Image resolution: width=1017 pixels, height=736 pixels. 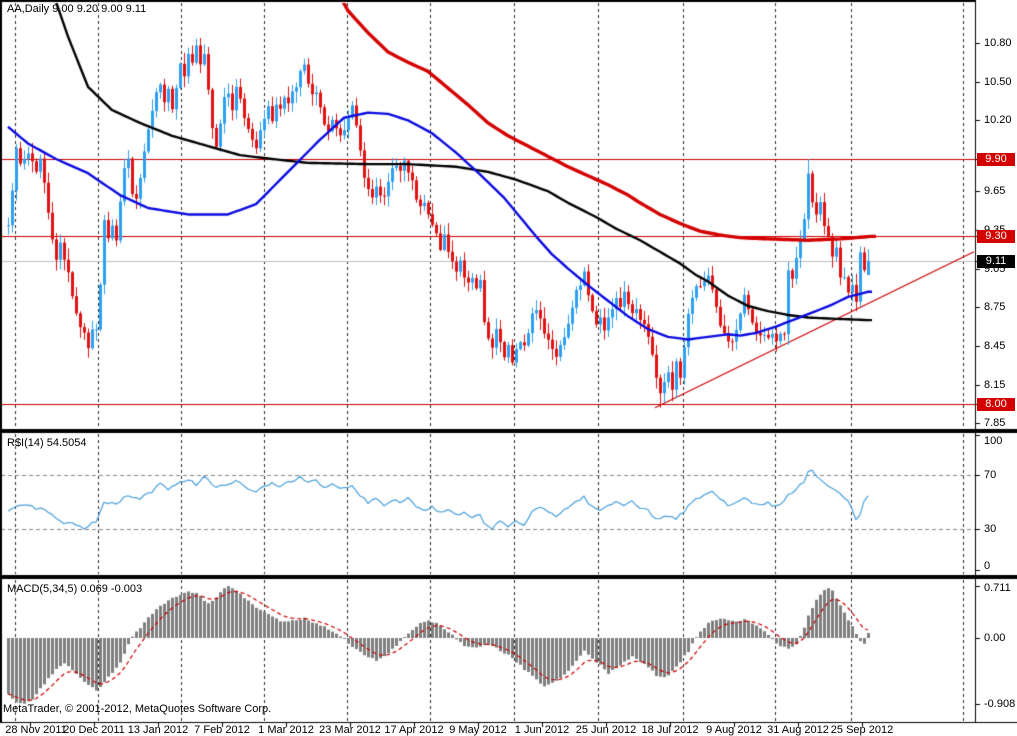 I want to click on macd-axis-label: 0.00, so click(x=995, y=638).